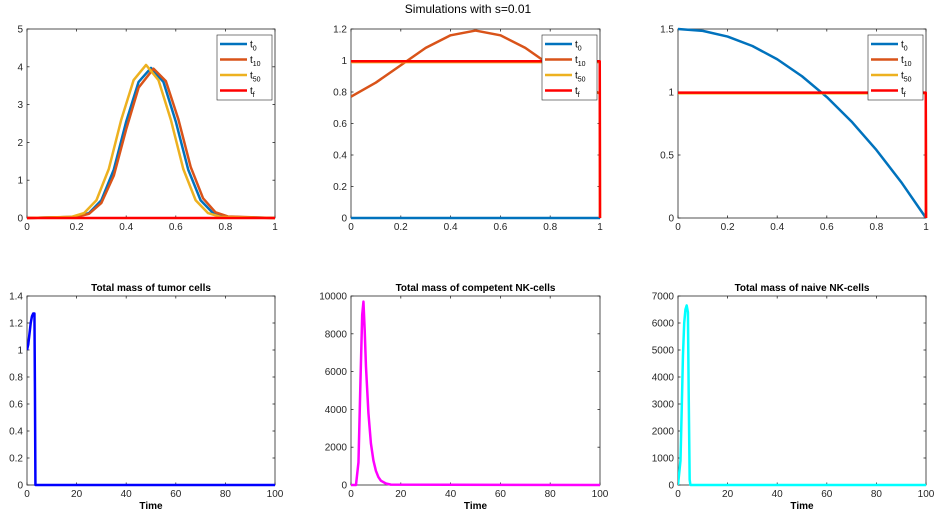  What do you see at coordinates (663, 459) in the screenshot?
I see `y-tick-label: 1000` at bounding box center [663, 459].